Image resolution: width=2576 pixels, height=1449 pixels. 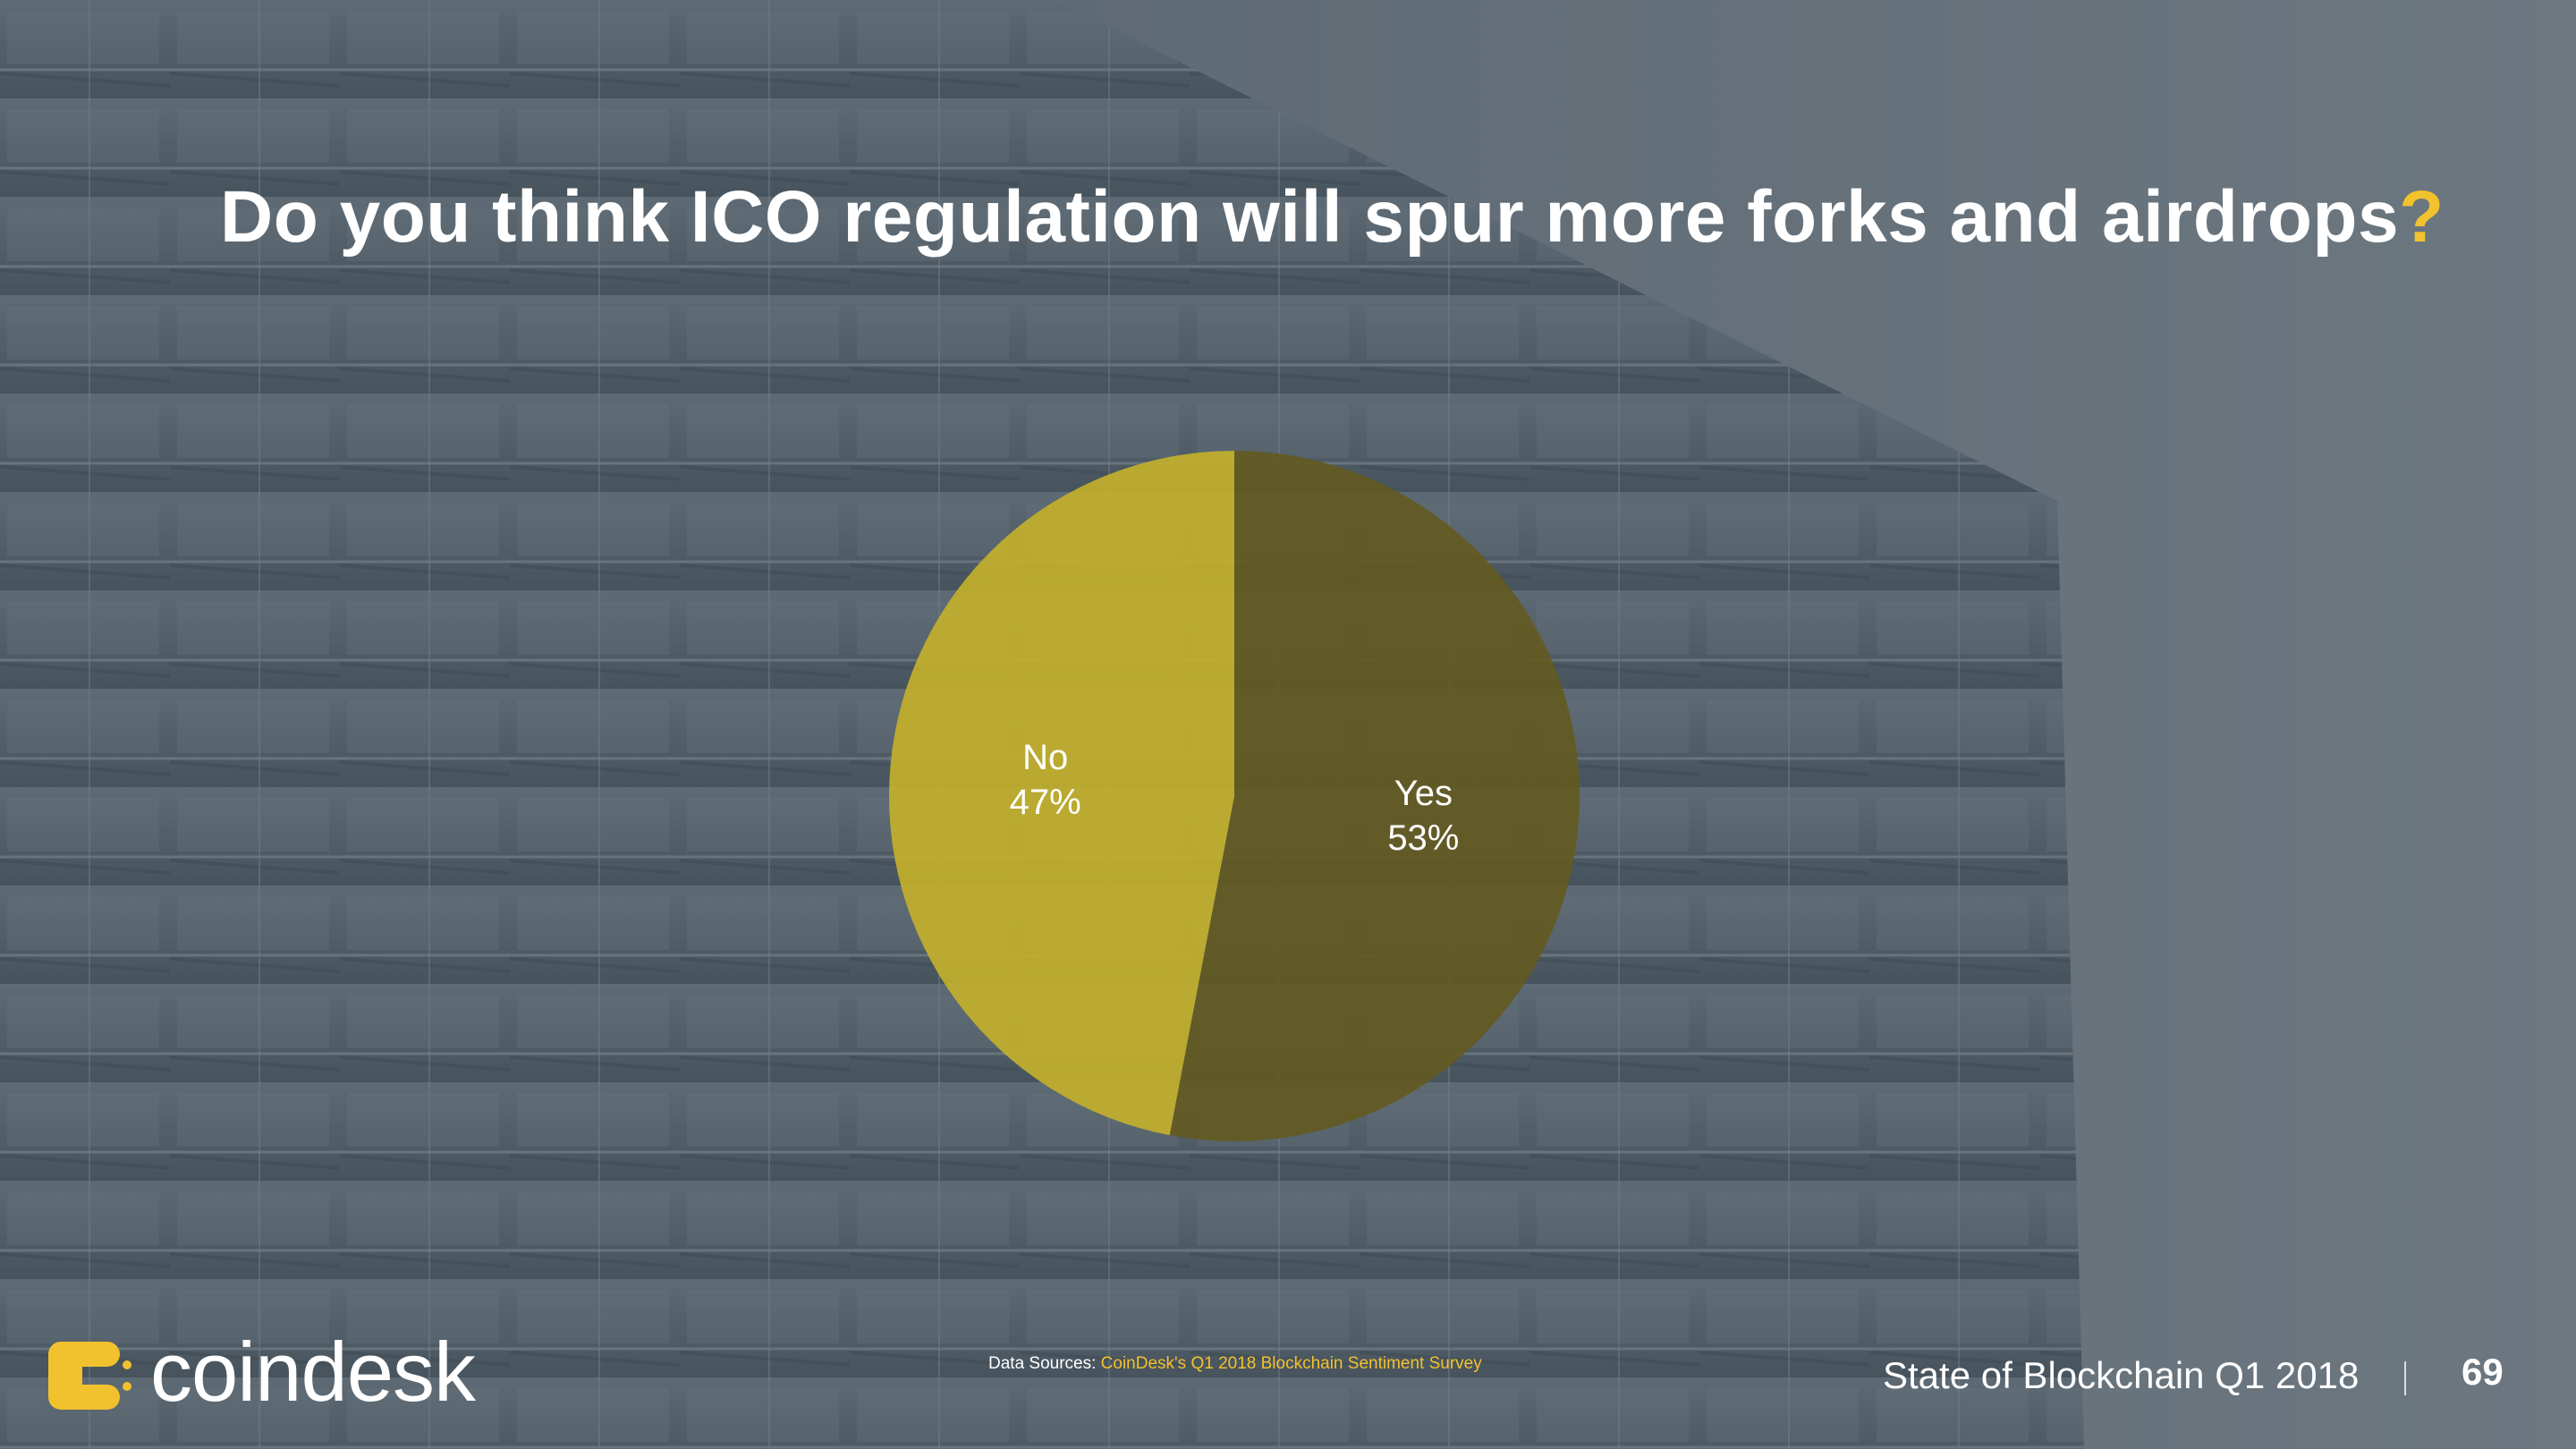 I want to click on slice-label-no: No, so click(x=1045, y=757).